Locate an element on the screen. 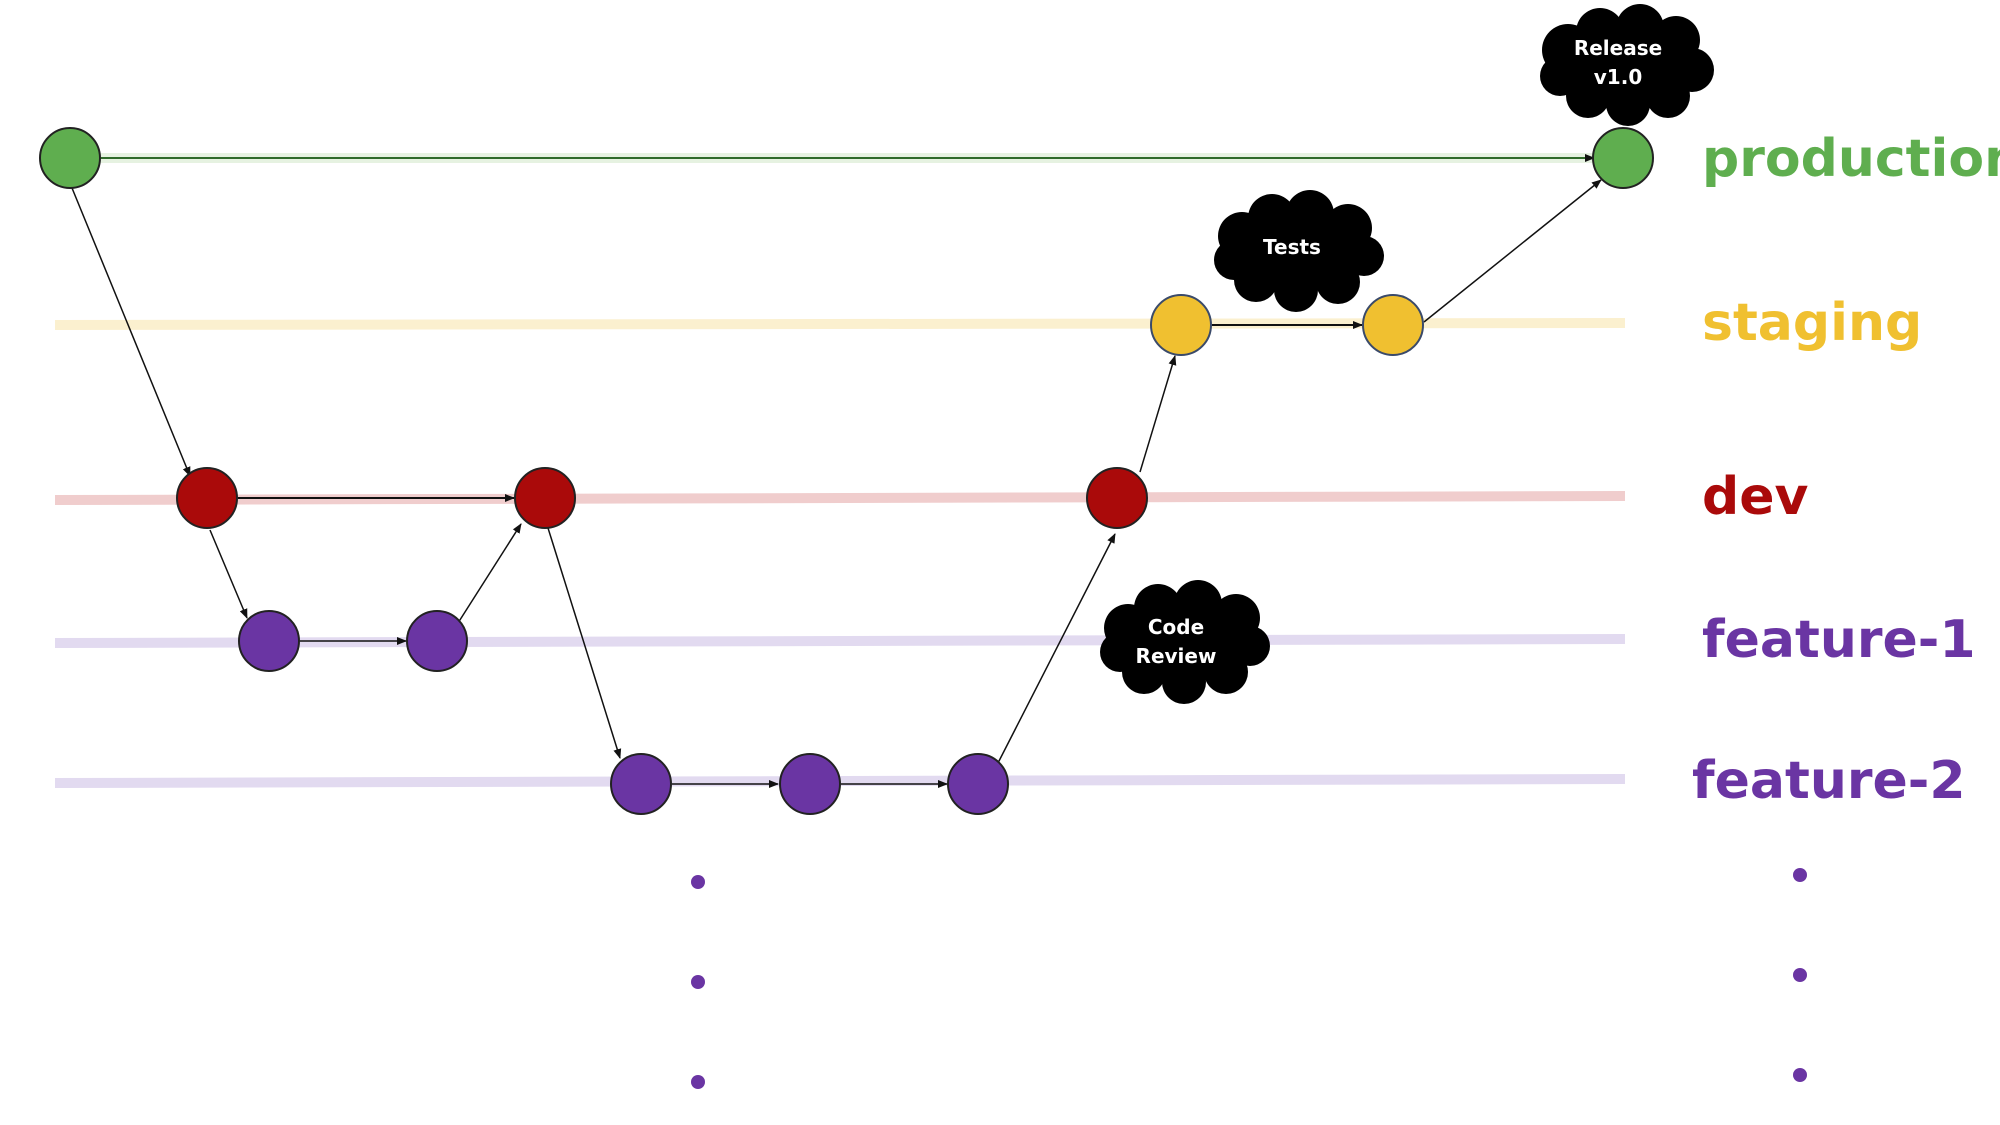 The height and width of the screenshot is (1125, 2000). arrow-prod-to-dev is located at coordinates (131, 332).